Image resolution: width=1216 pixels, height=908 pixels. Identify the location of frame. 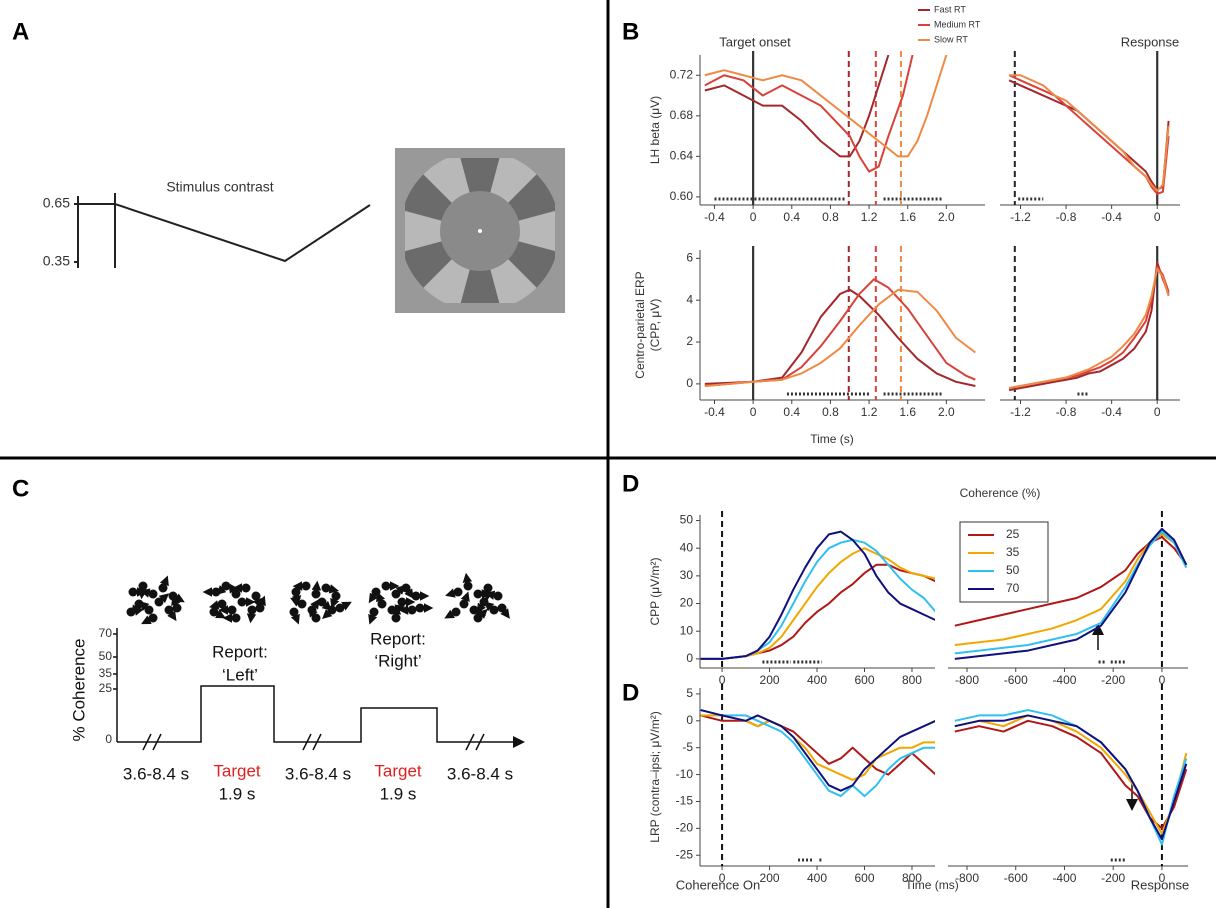
(480, 230).